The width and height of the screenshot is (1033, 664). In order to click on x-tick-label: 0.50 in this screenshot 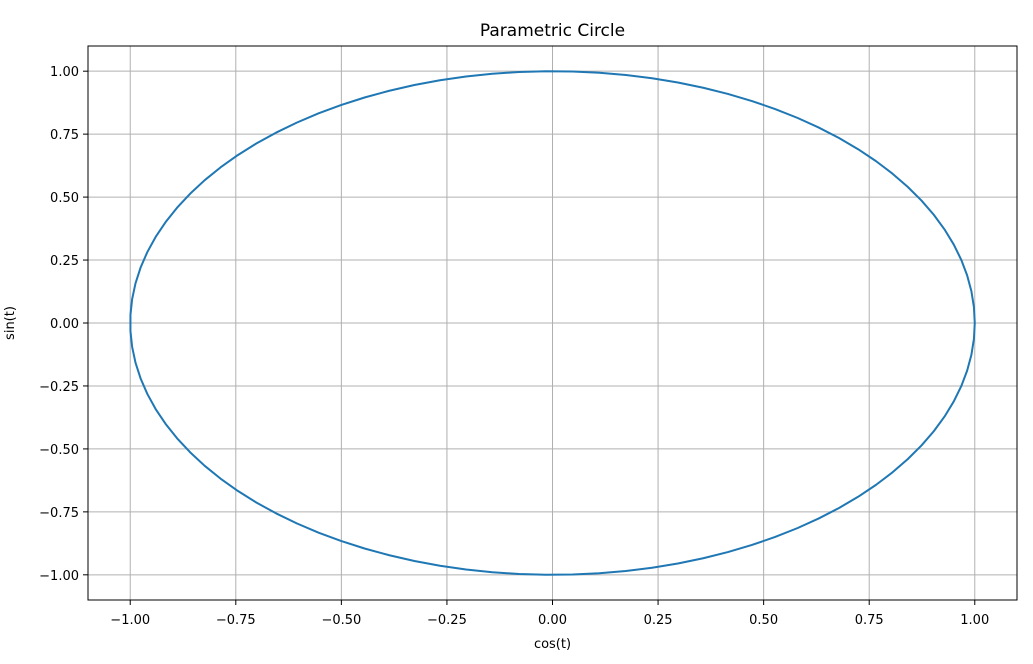, I will do `click(763, 620)`.